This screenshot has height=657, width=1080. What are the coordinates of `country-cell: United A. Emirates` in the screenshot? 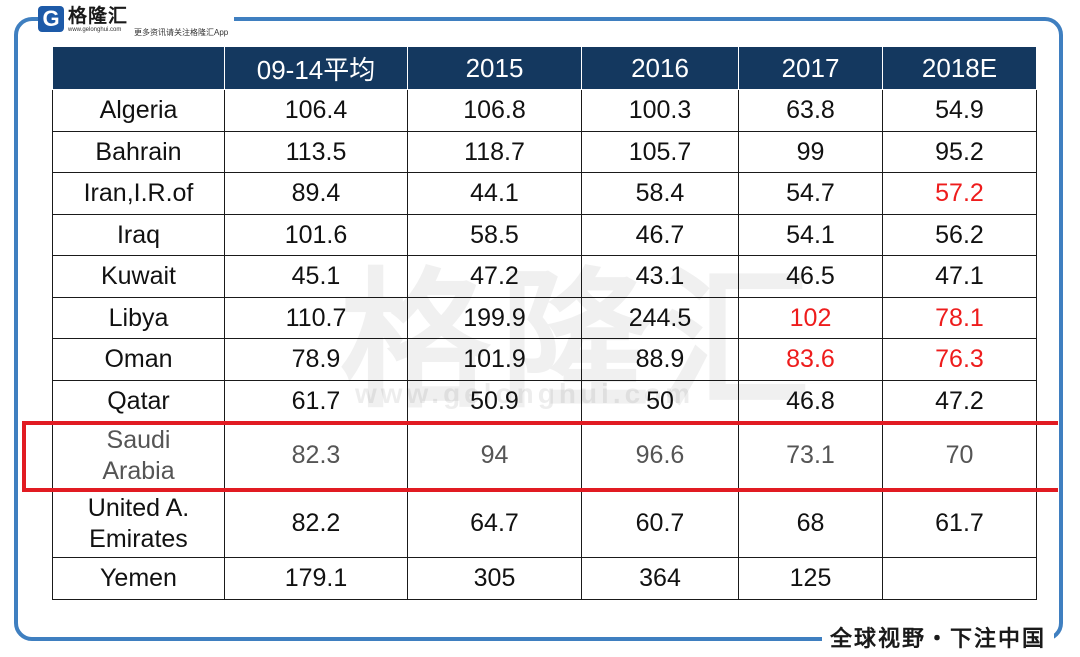 It's located at (138, 523).